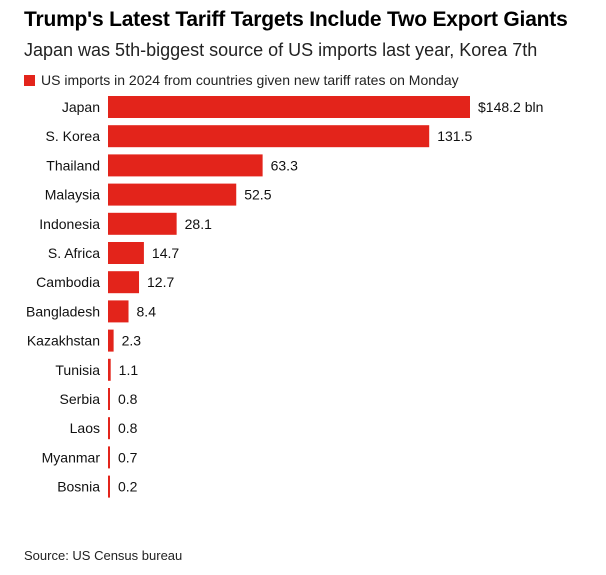  What do you see at coordinates (128, 457) in the screenshot?
I see `value-label: 0.7` at bounding box center [128, 457].